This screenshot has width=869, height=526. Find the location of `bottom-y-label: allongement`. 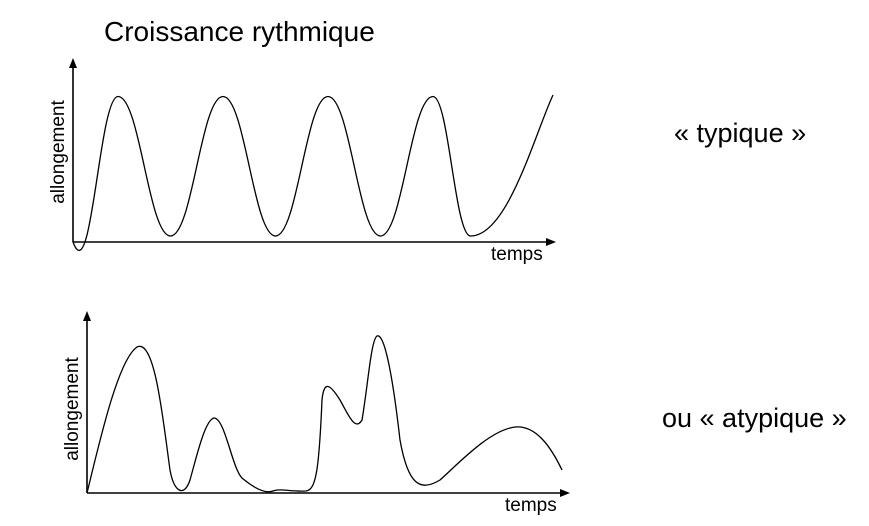

bottom-y-label: allongement is located at coordinates (72, 409).